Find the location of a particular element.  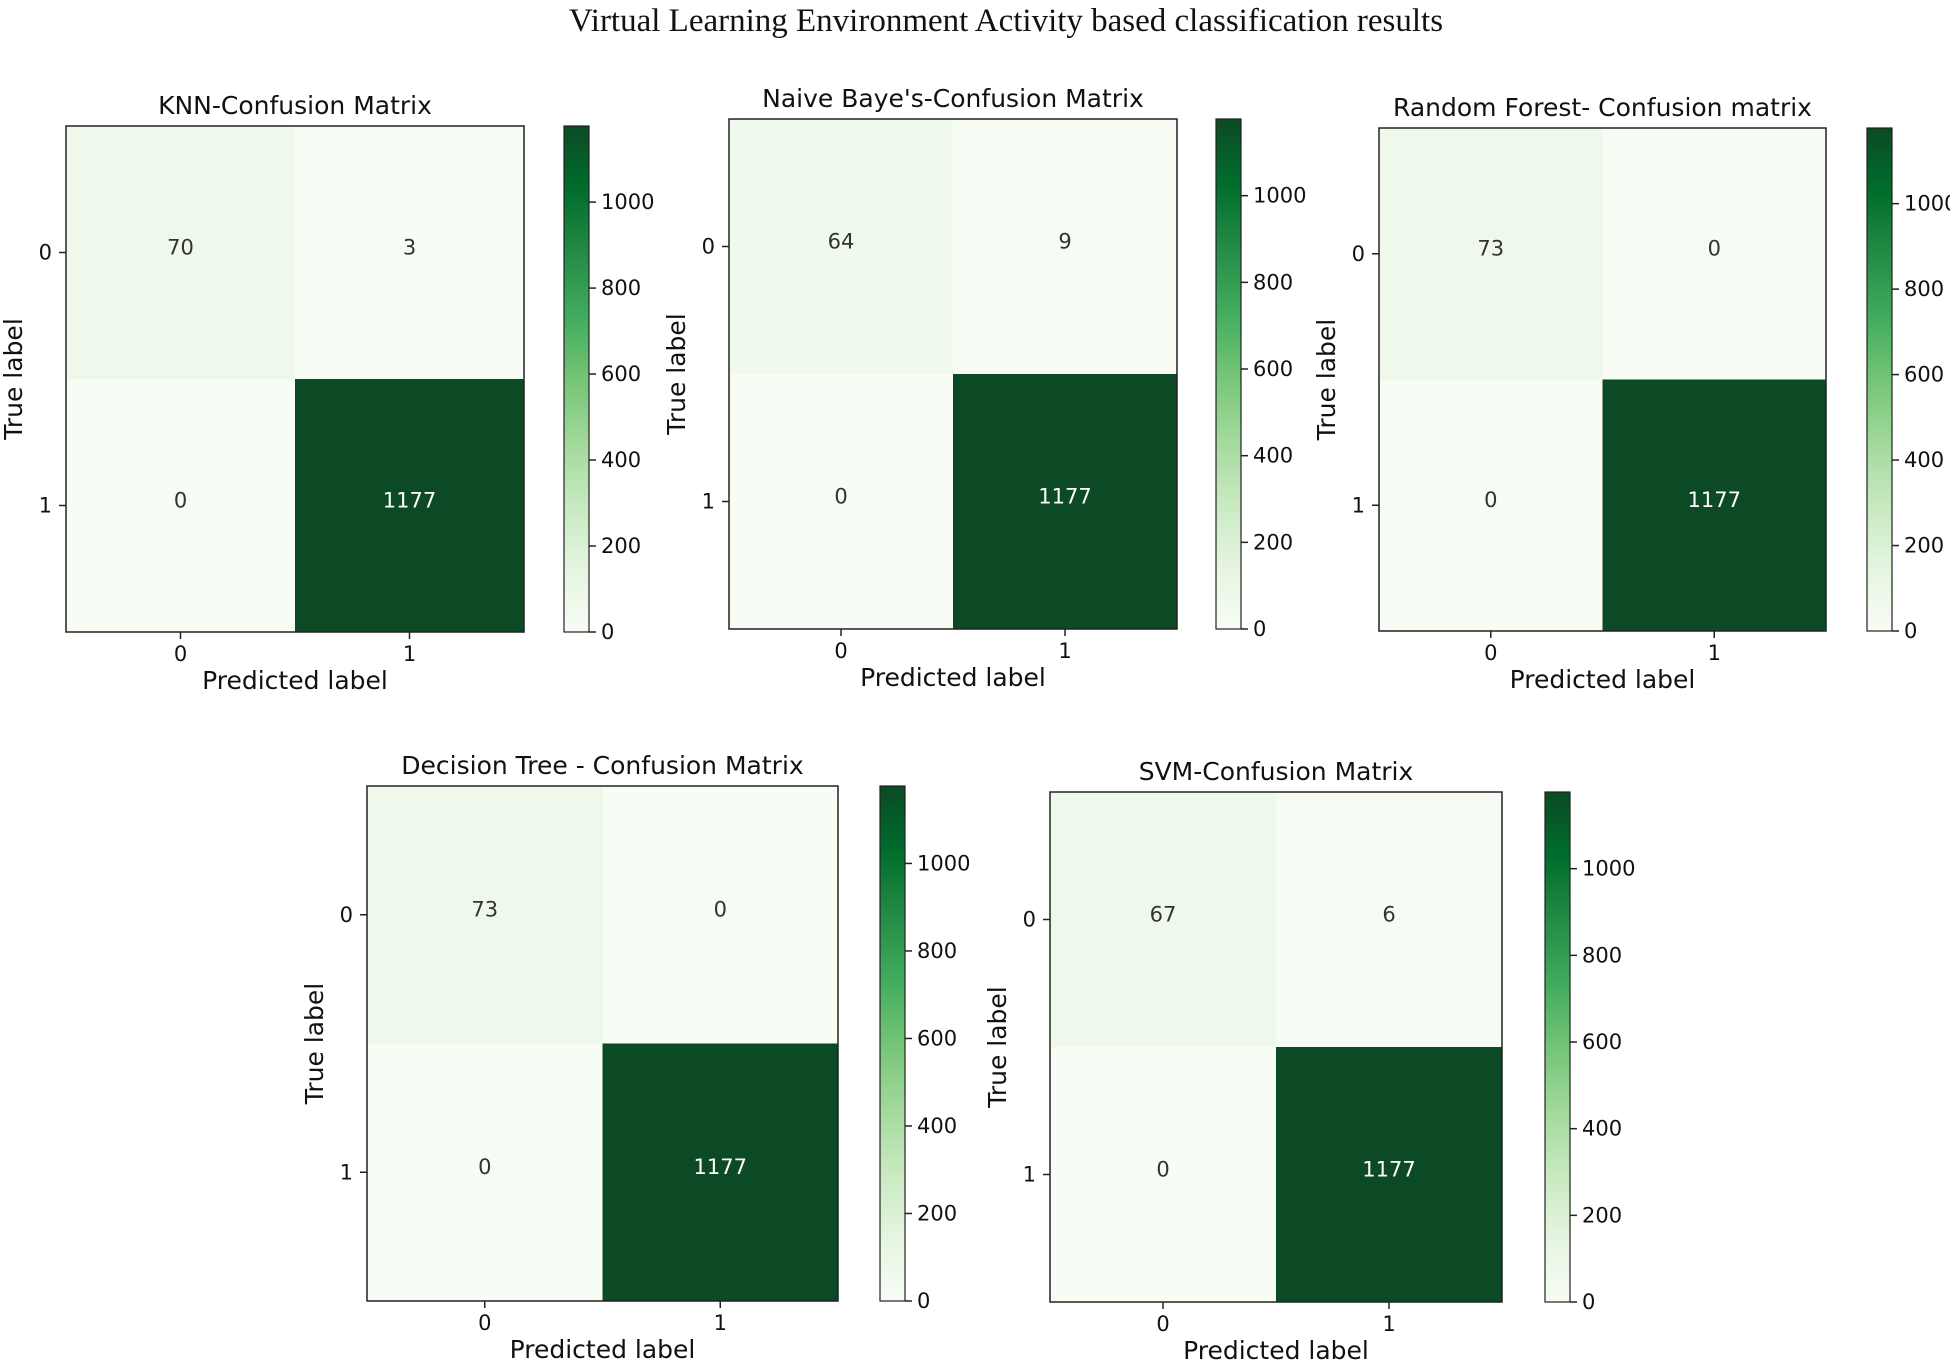

cell-value-label: 6 is located at coordinates (1388, 914).